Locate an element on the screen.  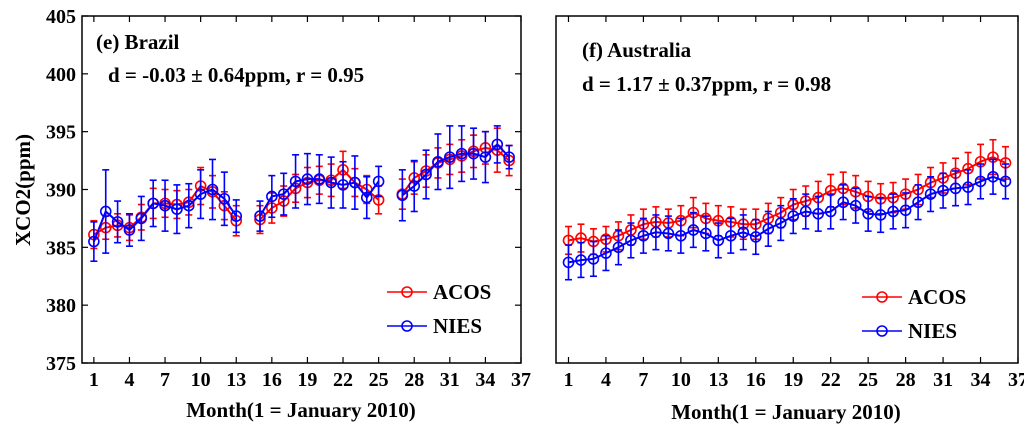
legend-brazil: ACOS NIES is located at coordinates (439, 309).